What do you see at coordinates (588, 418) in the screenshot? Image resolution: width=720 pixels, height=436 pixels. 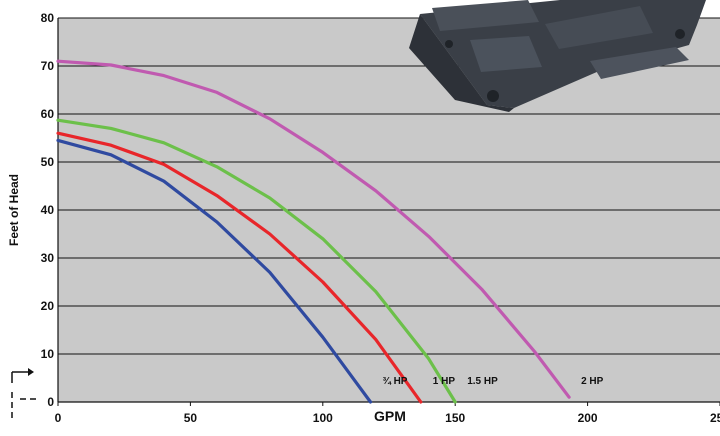 I see `x-tick-label: 200` at bounding box center [588, 418].